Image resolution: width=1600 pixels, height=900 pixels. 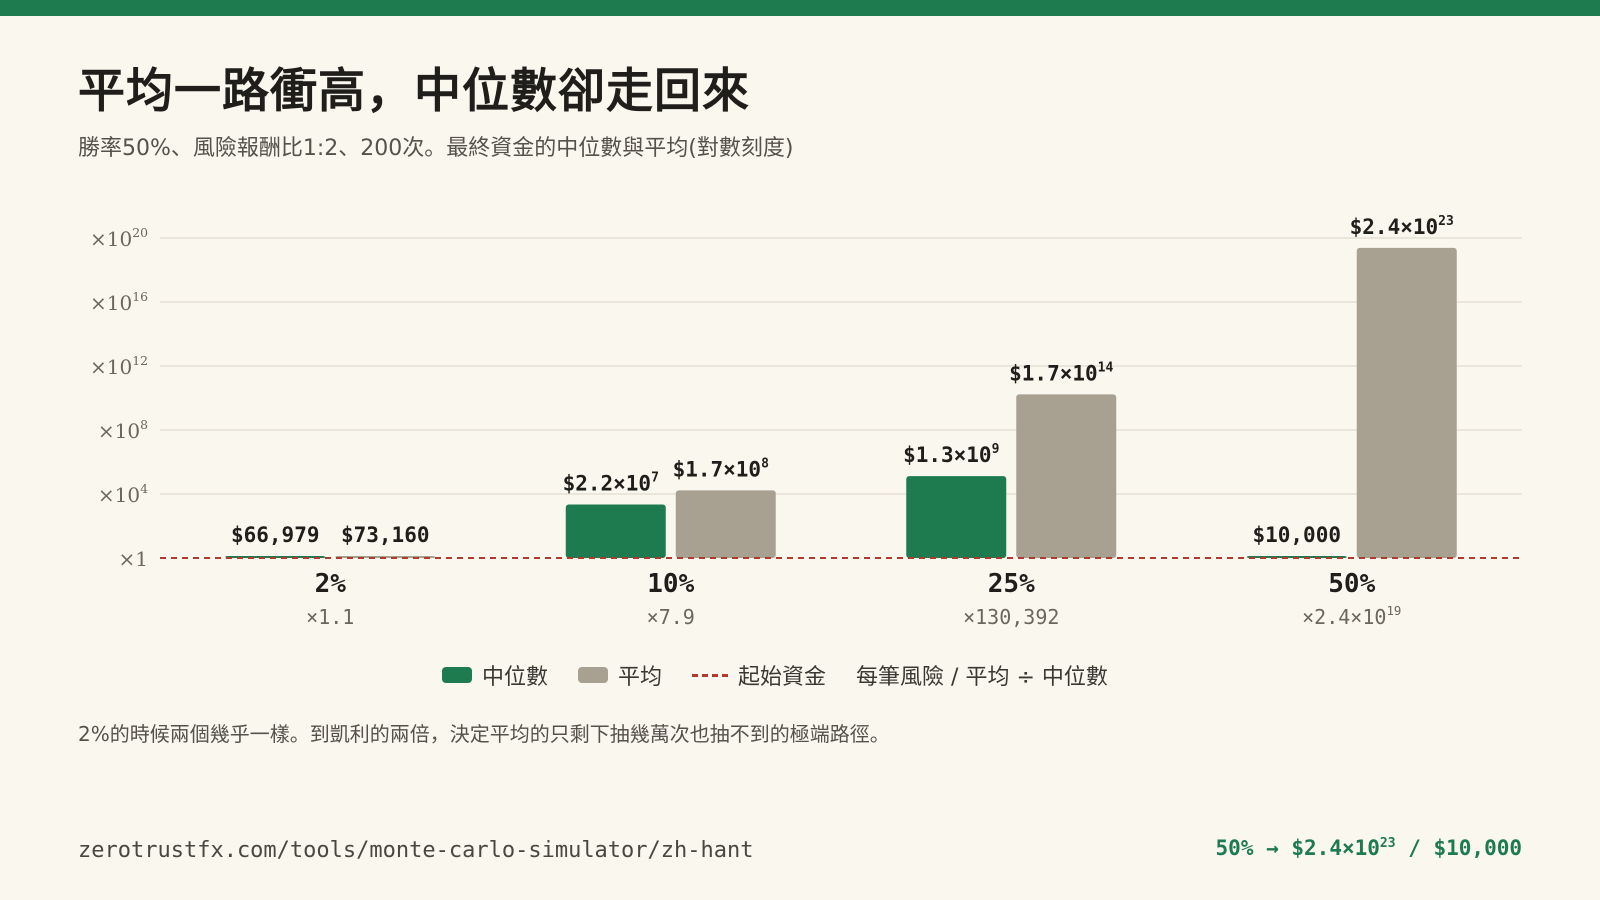 I want to click on legend-baseline-label: 起始資金, so click(x=782, y=677).